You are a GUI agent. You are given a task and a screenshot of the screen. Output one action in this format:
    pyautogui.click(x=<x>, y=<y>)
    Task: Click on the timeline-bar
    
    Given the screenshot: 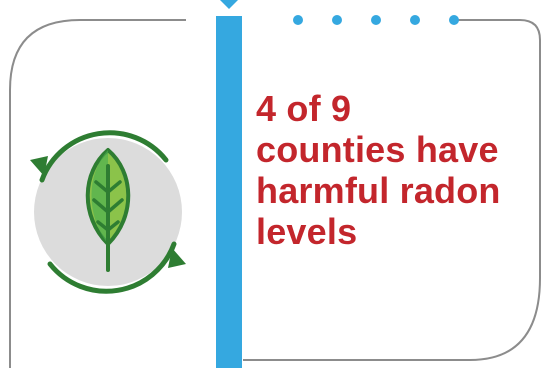 What is the action you would take?
    pyautogui.click(x=229, y=192)
    